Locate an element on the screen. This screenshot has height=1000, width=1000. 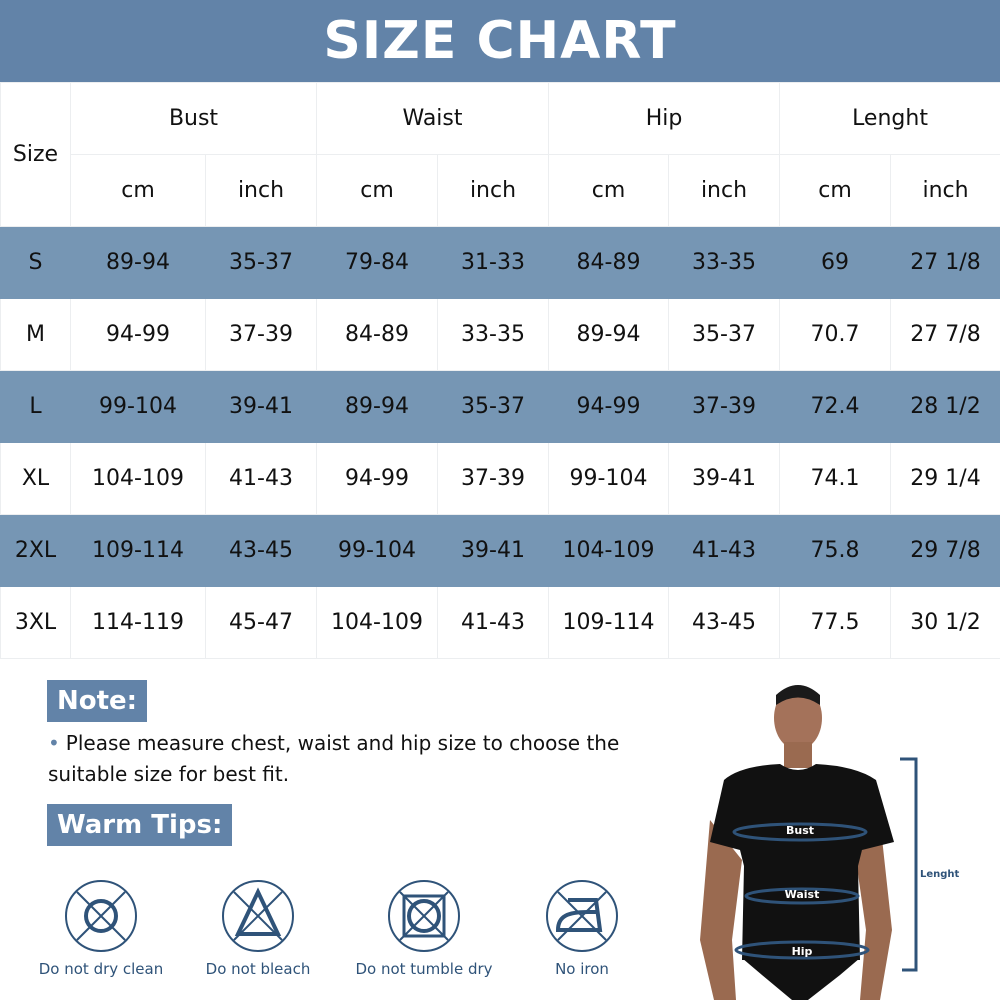
header-bust: Bust is located at coordinates (193, 118).